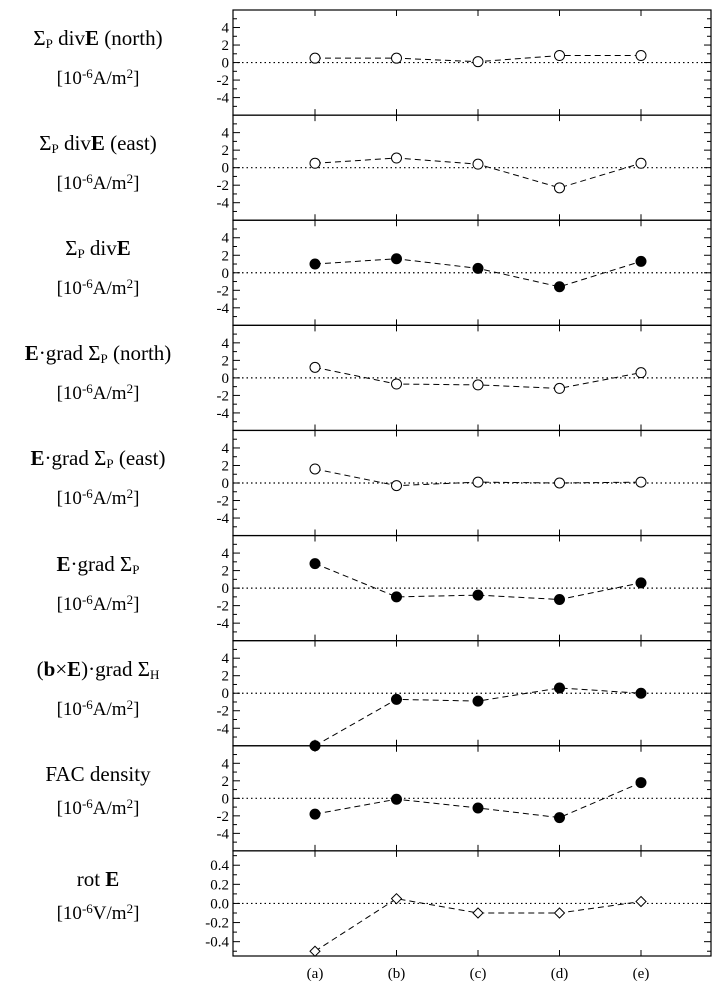 The height and width of the screenshot is (987, 716). Describe the element at coordinates (641, 974) in the screenshot. I see `x-tick-label: (e)` at that location.